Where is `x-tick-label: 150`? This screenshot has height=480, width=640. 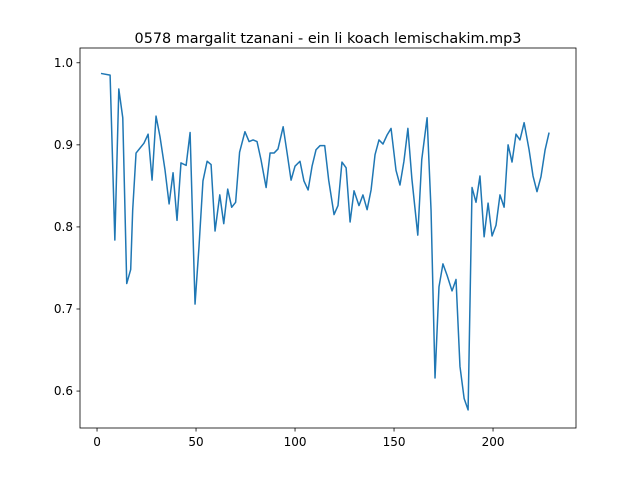
x-tick-label: 150 is located at coordinates (394, 442).